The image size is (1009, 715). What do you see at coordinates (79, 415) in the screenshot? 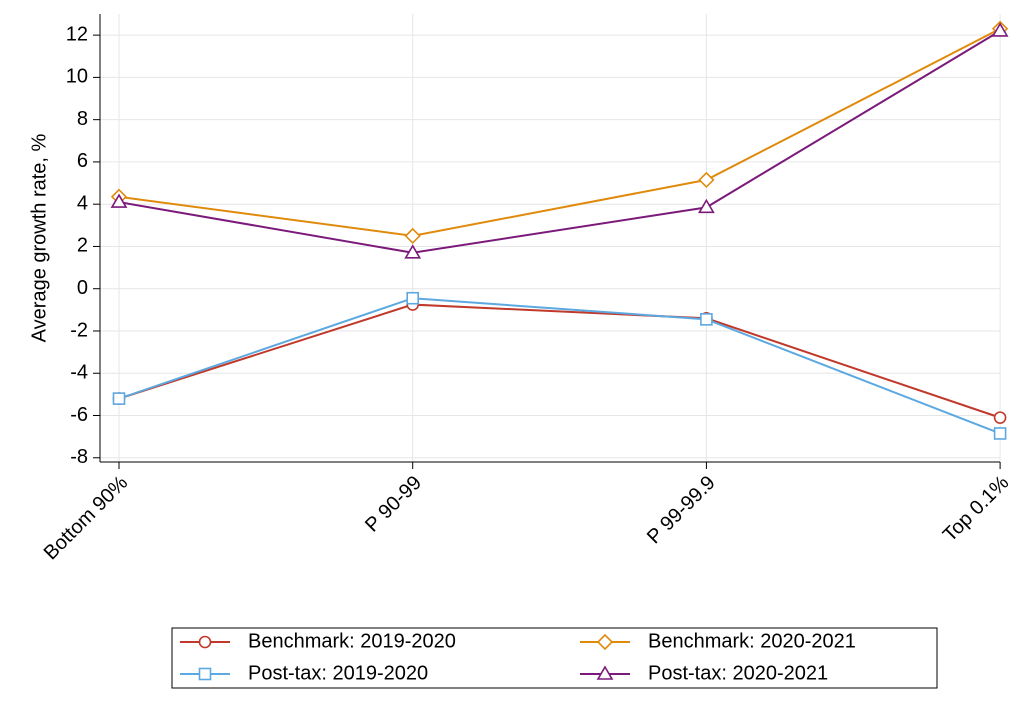
I see `y-tick-label: -6` at bounding box center [79, 415].